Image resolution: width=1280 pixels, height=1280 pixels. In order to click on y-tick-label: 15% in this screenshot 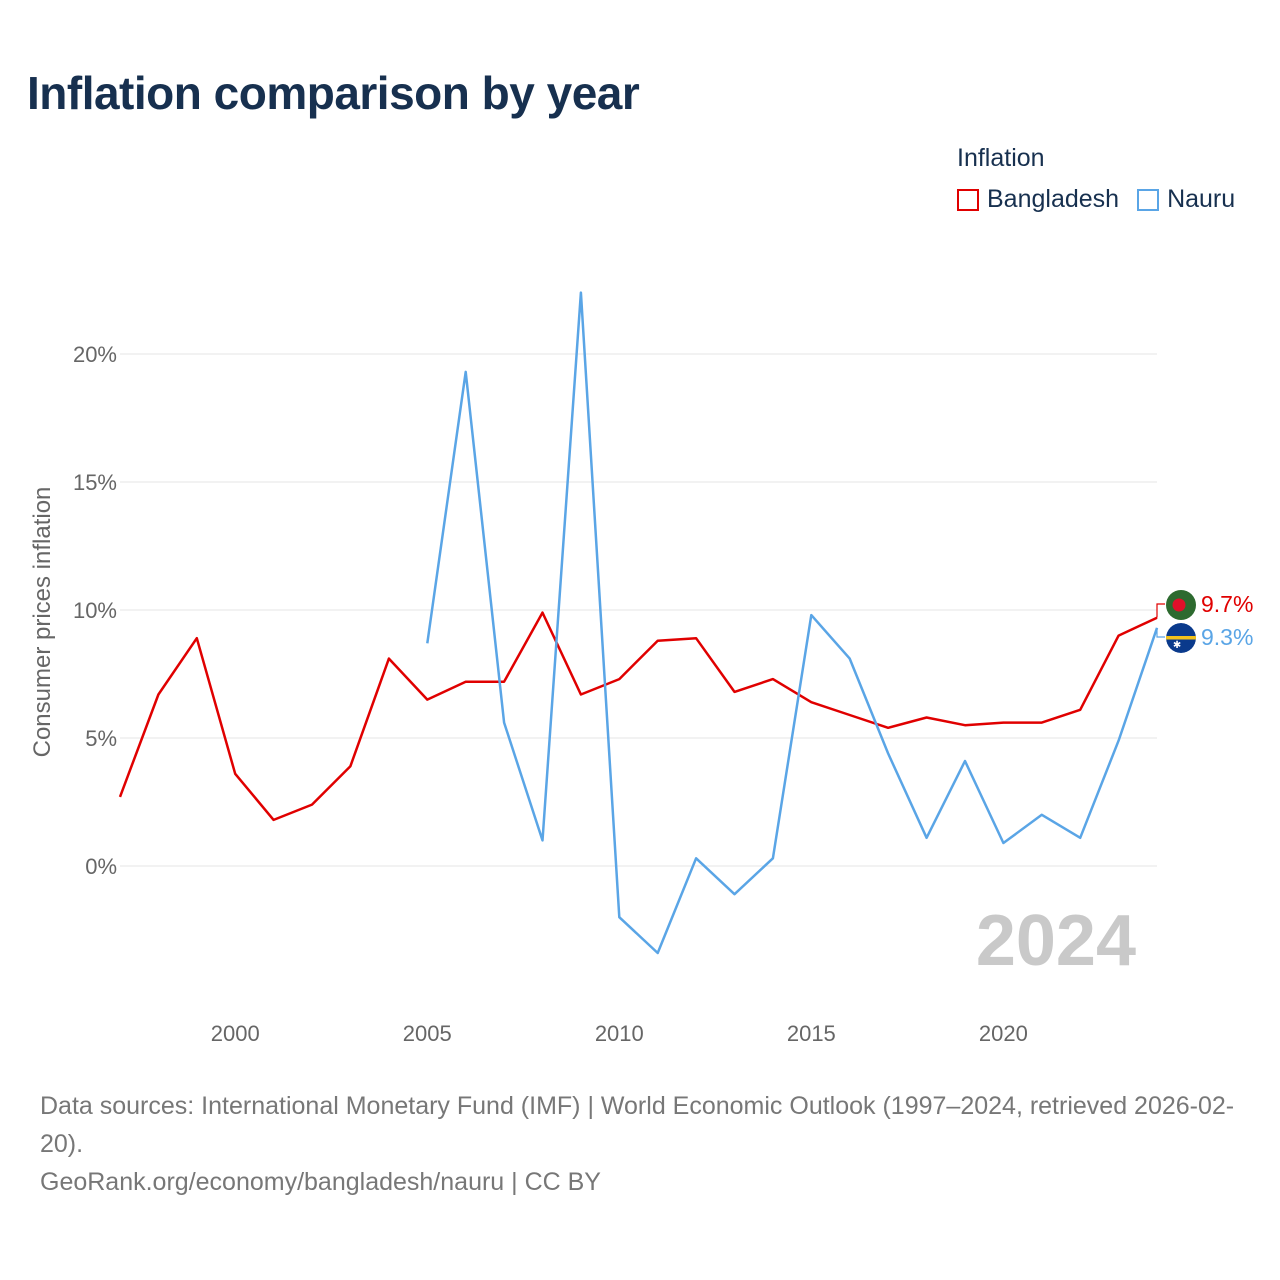, I will do `click(95, 482)`.